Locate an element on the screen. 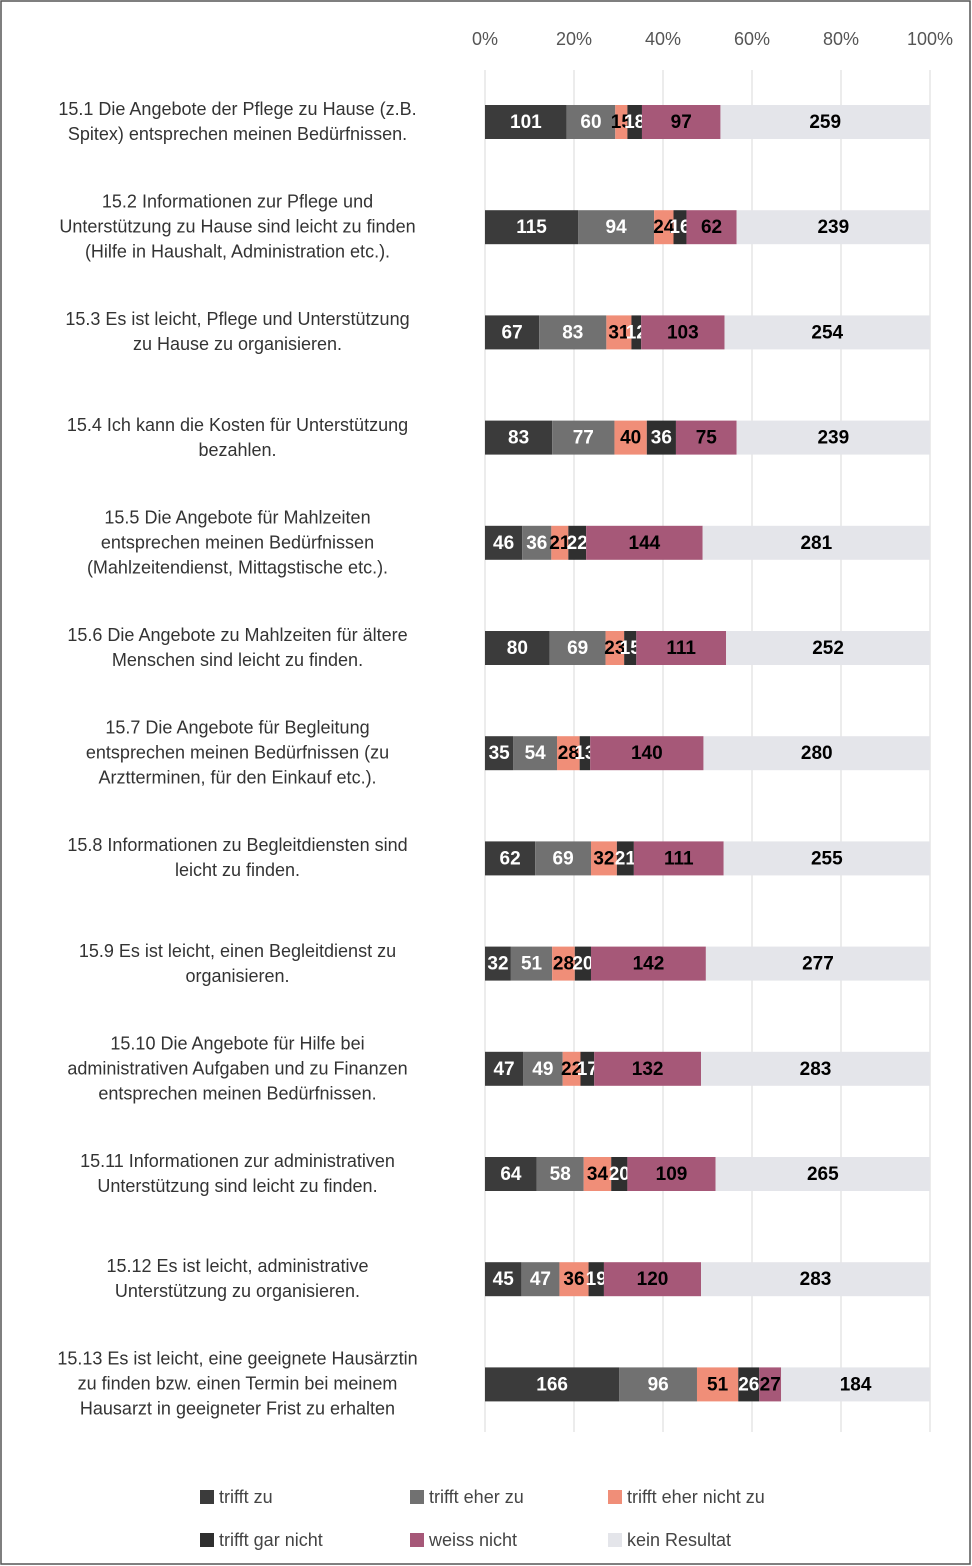 The width and height of the screenshot is (972, 1566). data-label: 101 is located at coordinates (526, 122).